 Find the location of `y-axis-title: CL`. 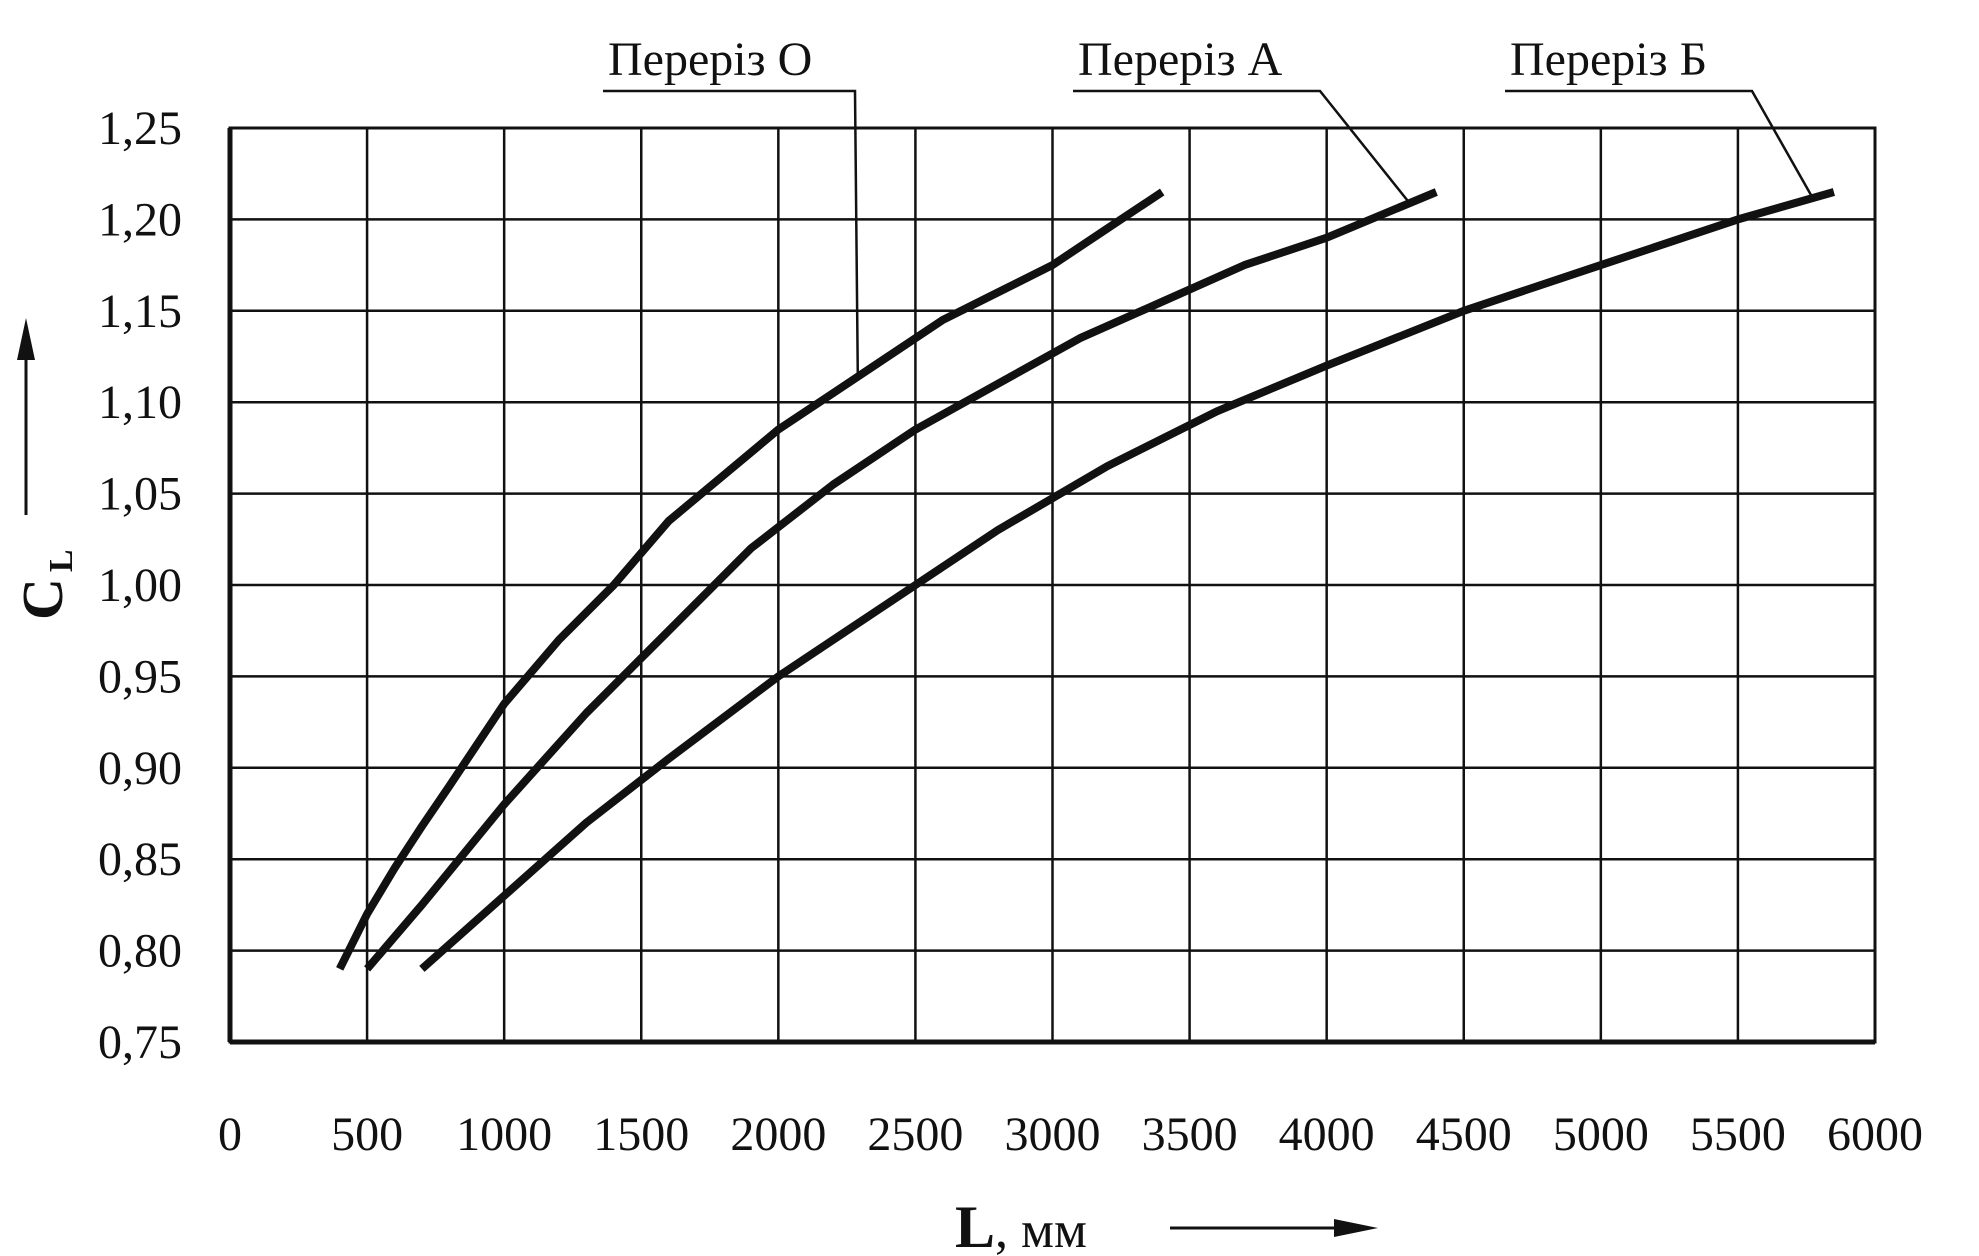

y-axis-title: CL is located at coordinates (45, 469).